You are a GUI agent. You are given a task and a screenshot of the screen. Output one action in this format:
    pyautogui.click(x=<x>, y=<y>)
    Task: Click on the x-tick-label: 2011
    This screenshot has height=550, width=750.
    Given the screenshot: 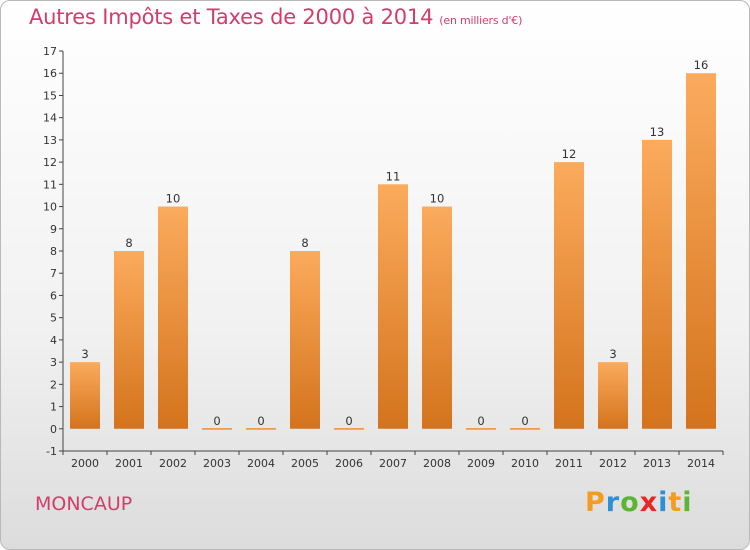 What is the action you would take?
    pyautogui.click(x=569, y=463)
    